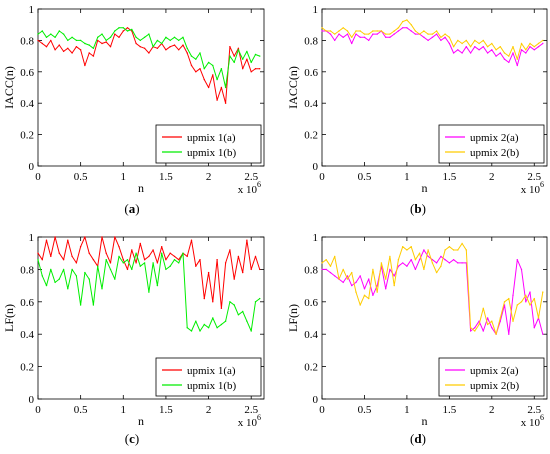 Image resolution: width=550 pixels, height=454 pixels. Describe the element at coordinates (211, 138) in the screenshot. I see `legend-entry: upmix 1(a)` at that location.